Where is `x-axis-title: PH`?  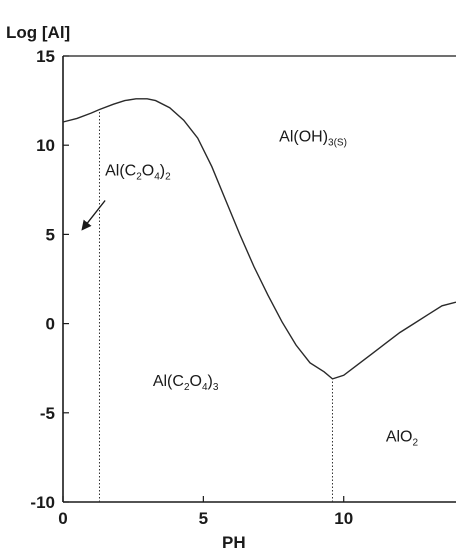
x-axis-title: PH is located at coordinates (234, 542).